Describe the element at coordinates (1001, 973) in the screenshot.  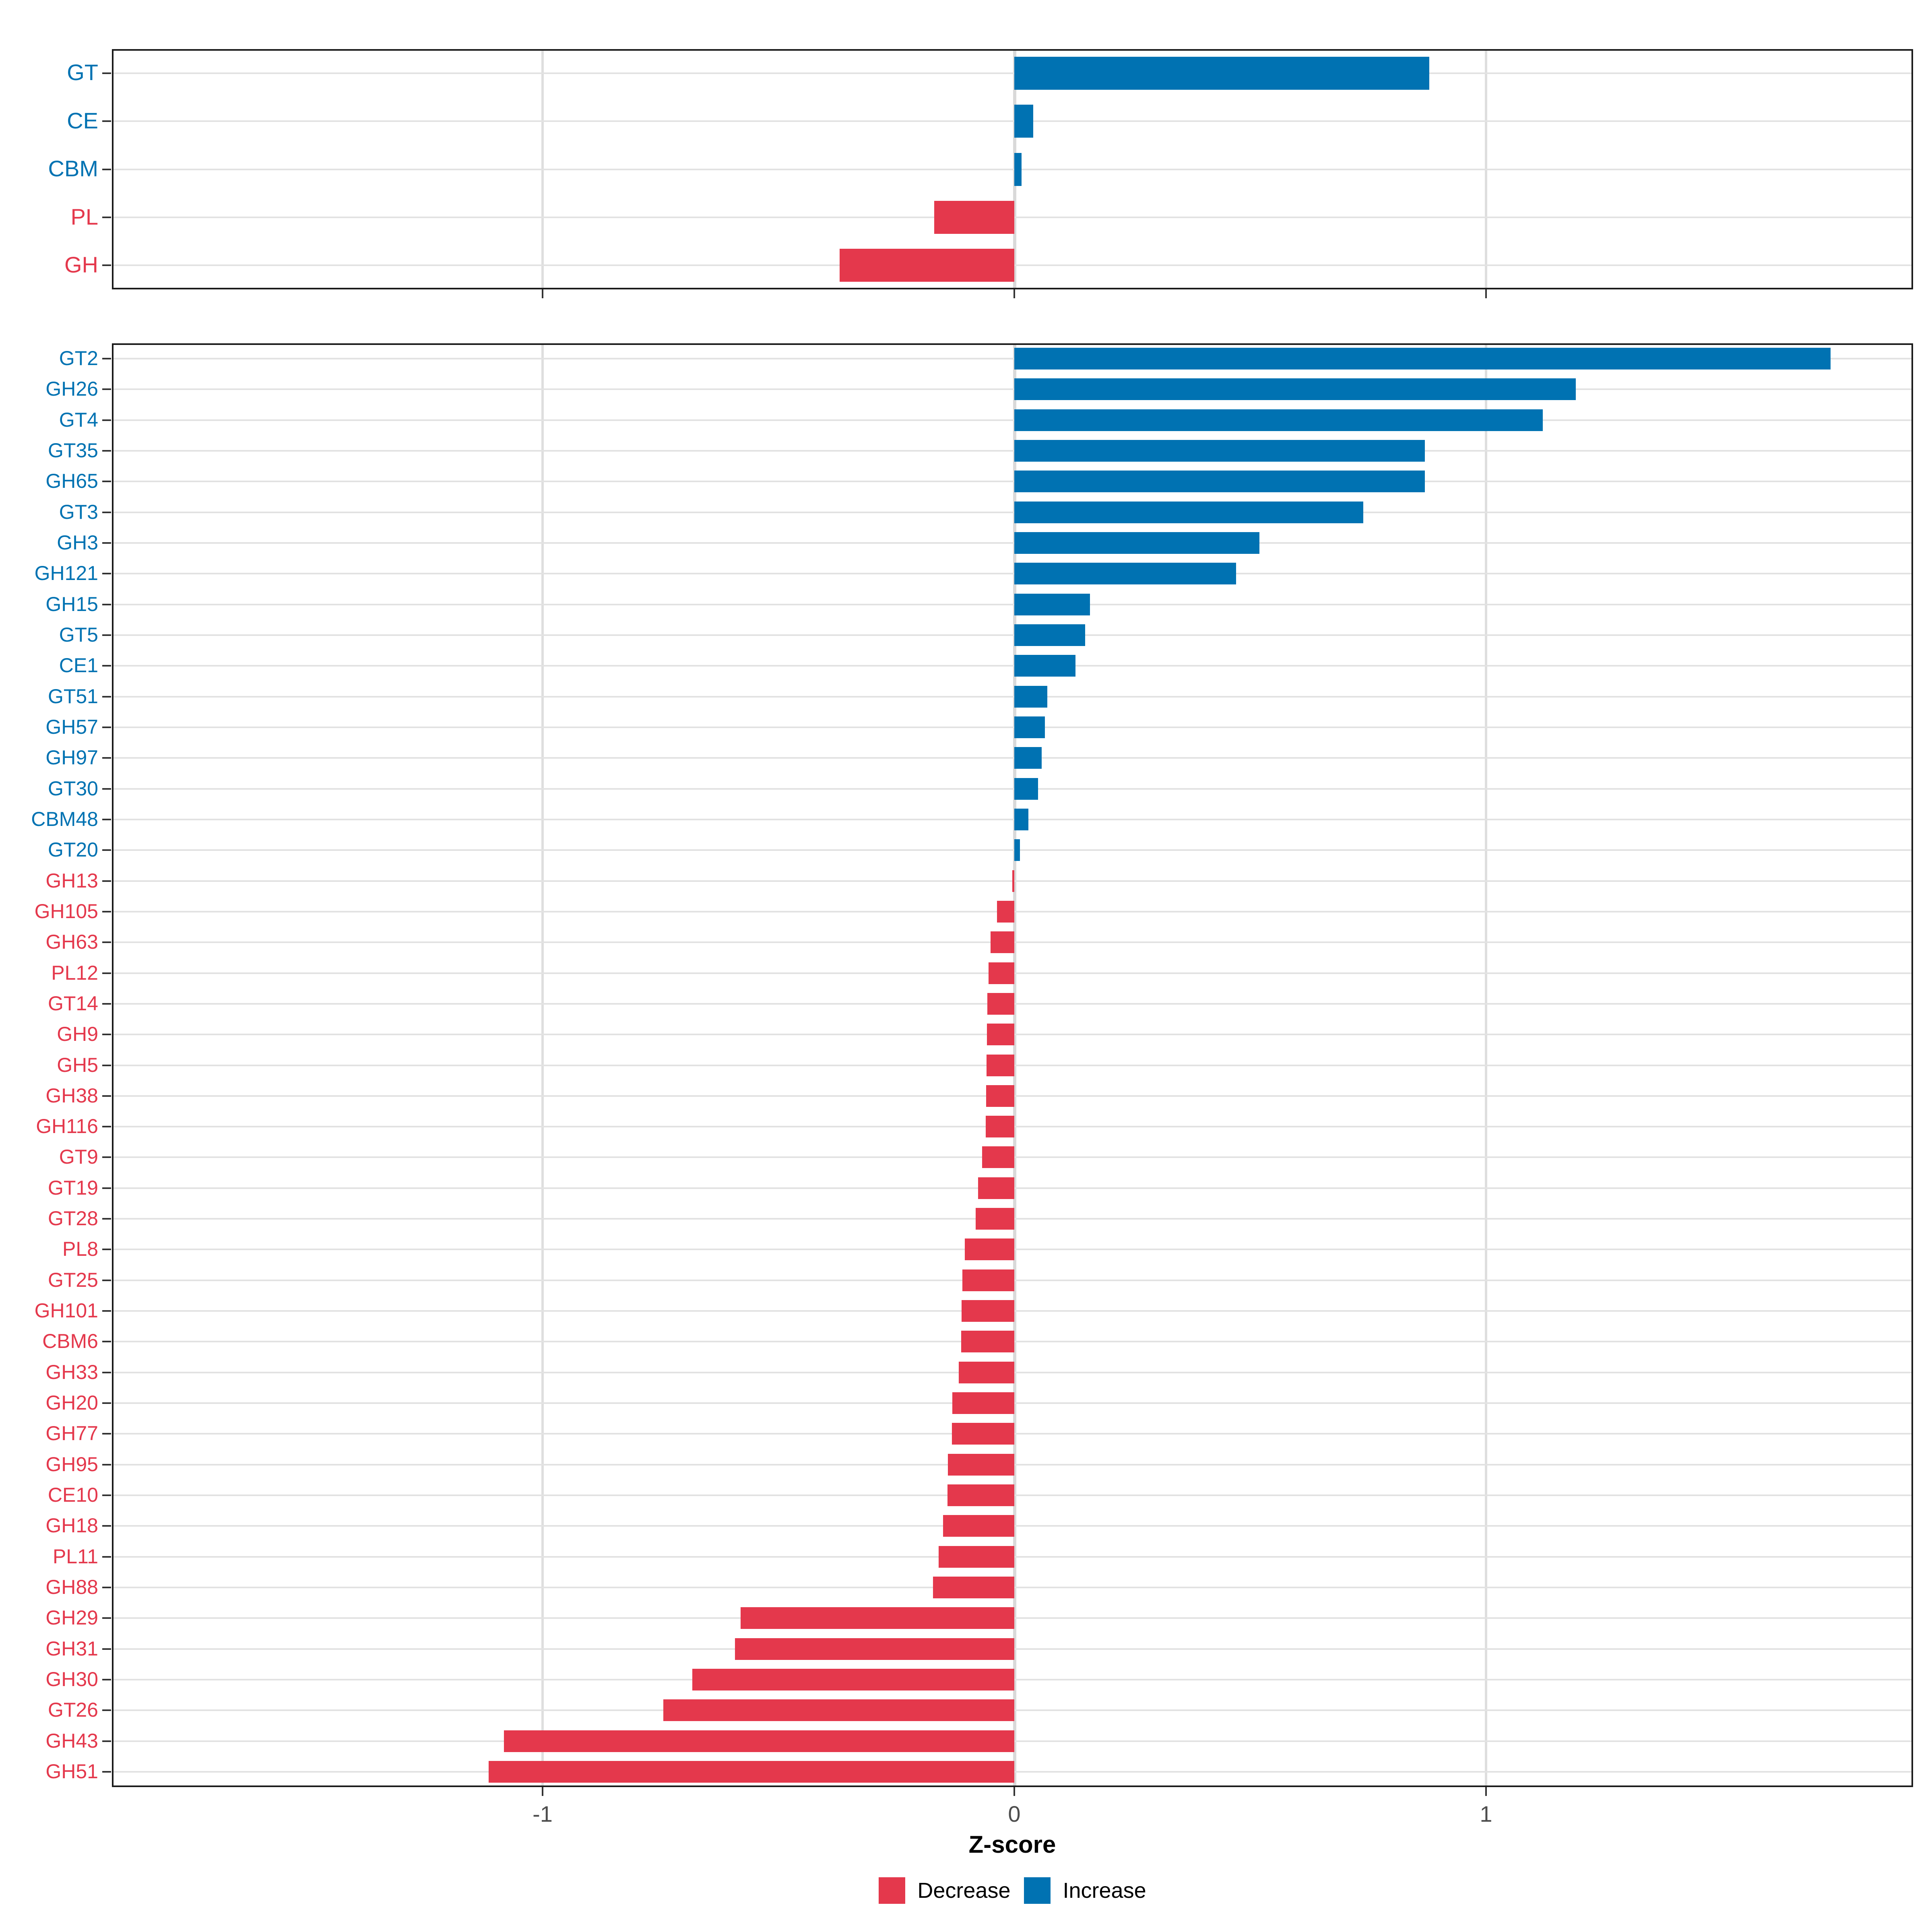
I see `bar-PL12` at that location.